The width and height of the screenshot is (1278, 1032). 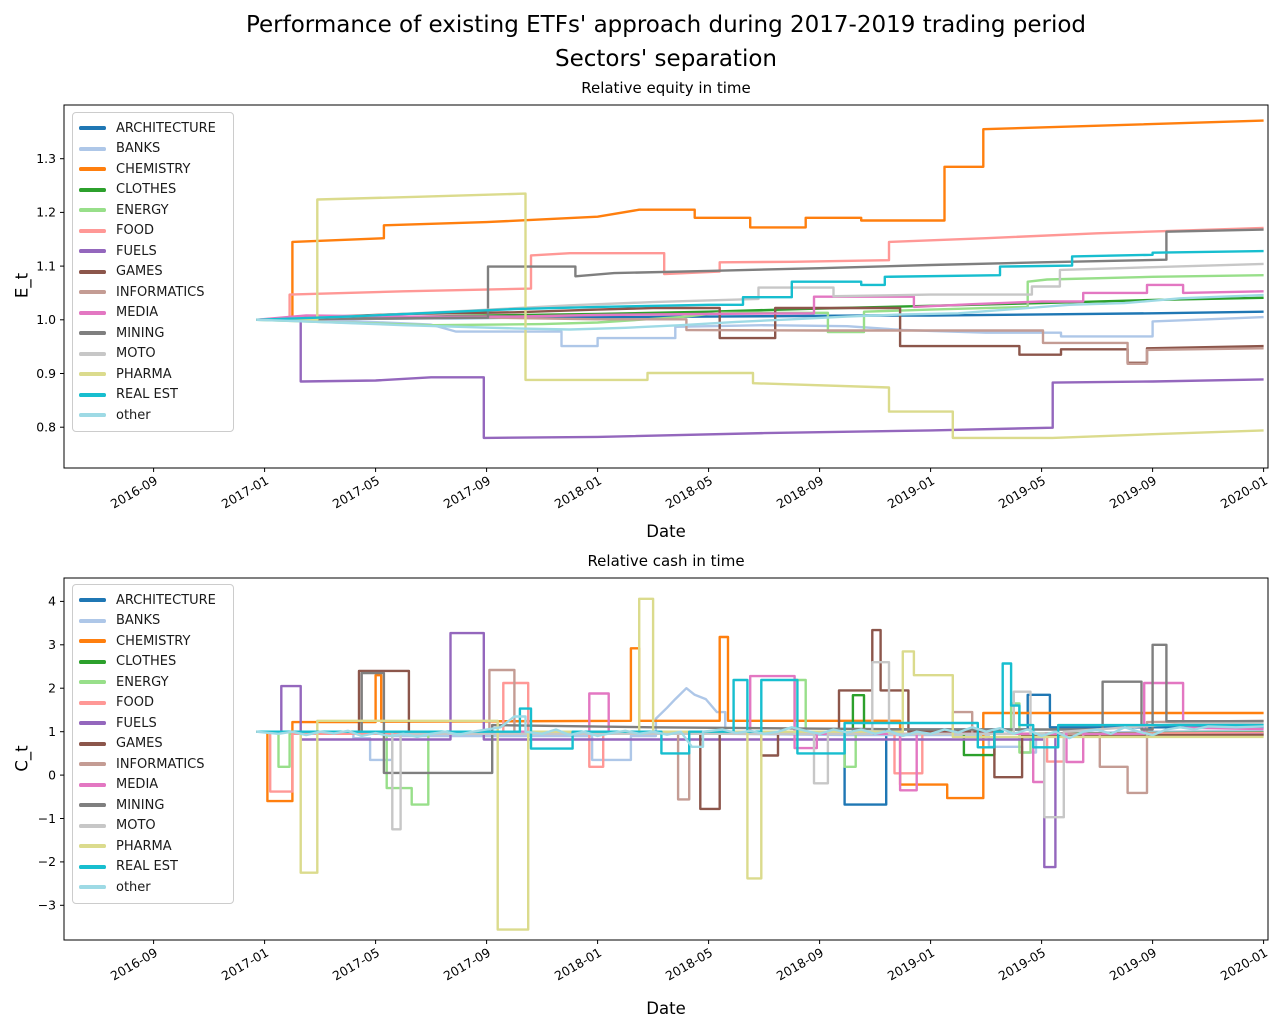 I want to click on legend-item-energy: ENERGY, so click(x=153, y=682).